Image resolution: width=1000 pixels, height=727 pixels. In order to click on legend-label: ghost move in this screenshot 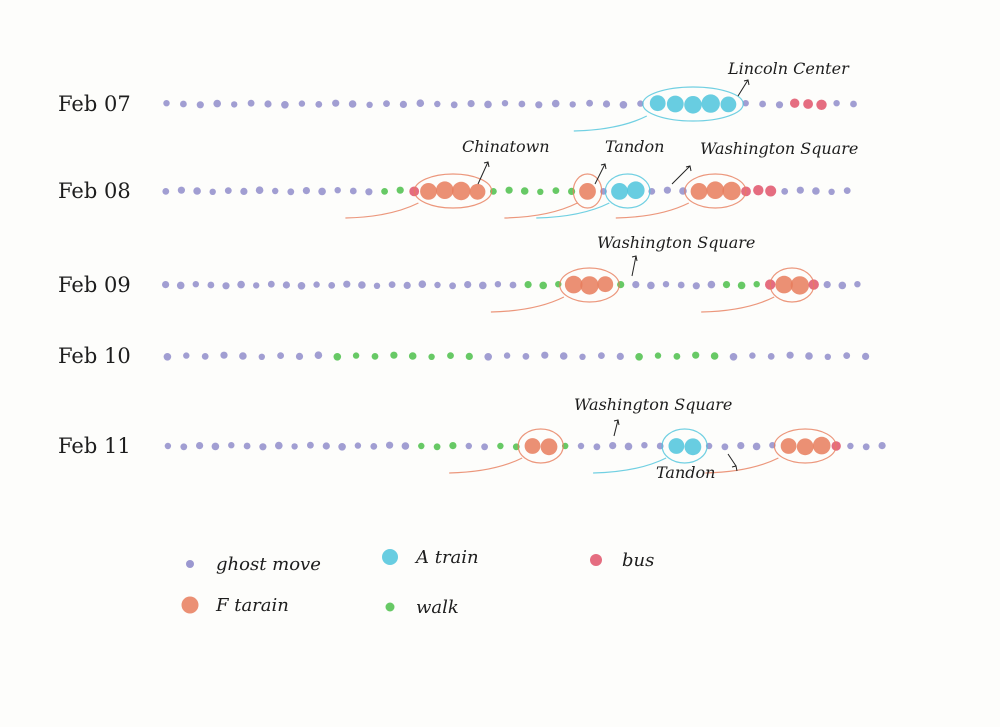, I will do `click(268, 564)`.